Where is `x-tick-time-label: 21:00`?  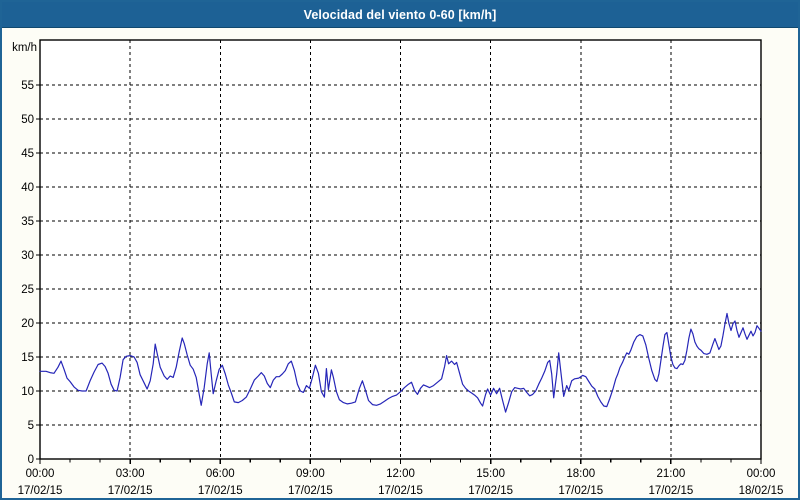 x-tick-time-label: 21:00 is located at coordinates (670, 474).